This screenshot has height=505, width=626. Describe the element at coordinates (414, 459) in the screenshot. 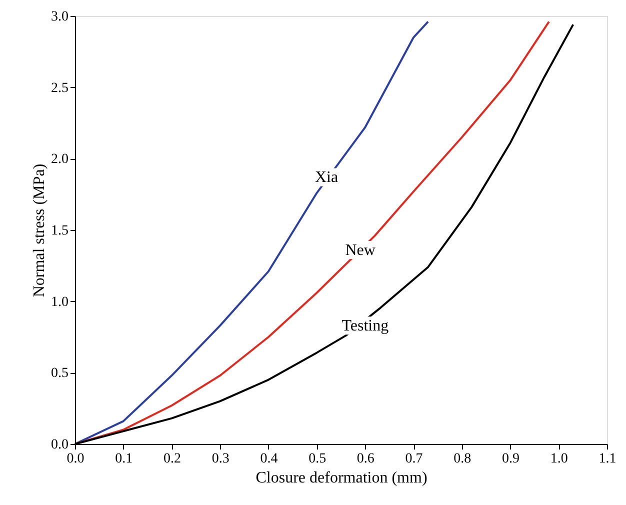

I see `x-tick-label: 0.7` at that location.